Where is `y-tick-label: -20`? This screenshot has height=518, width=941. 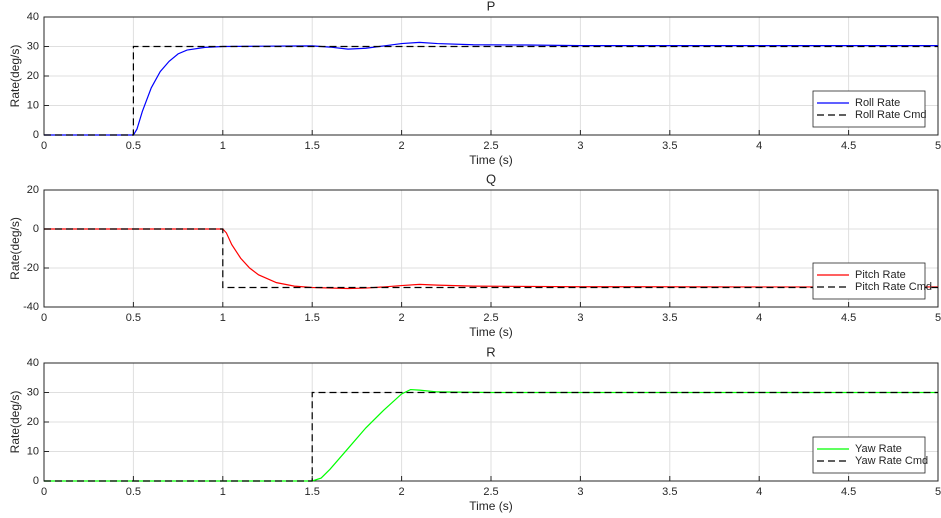 y-tick-label: -20 is located at coordinates (31, 268).